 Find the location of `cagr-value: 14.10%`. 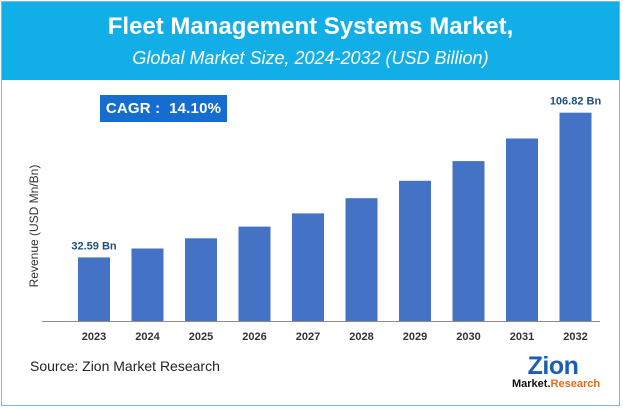

cagr-value: 14.10% is located at coordinates (195, 108).